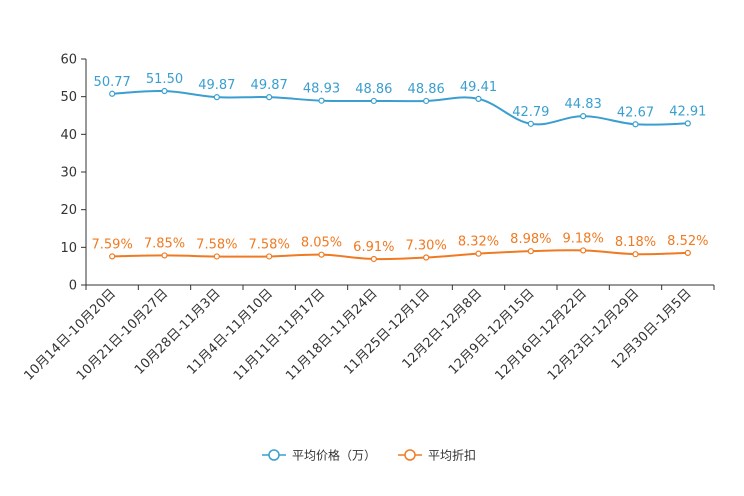 The width and height of the screenshot is (744, 496). I want to click on x-tick-label: 11月11日-11月17日, so click(279, 334).